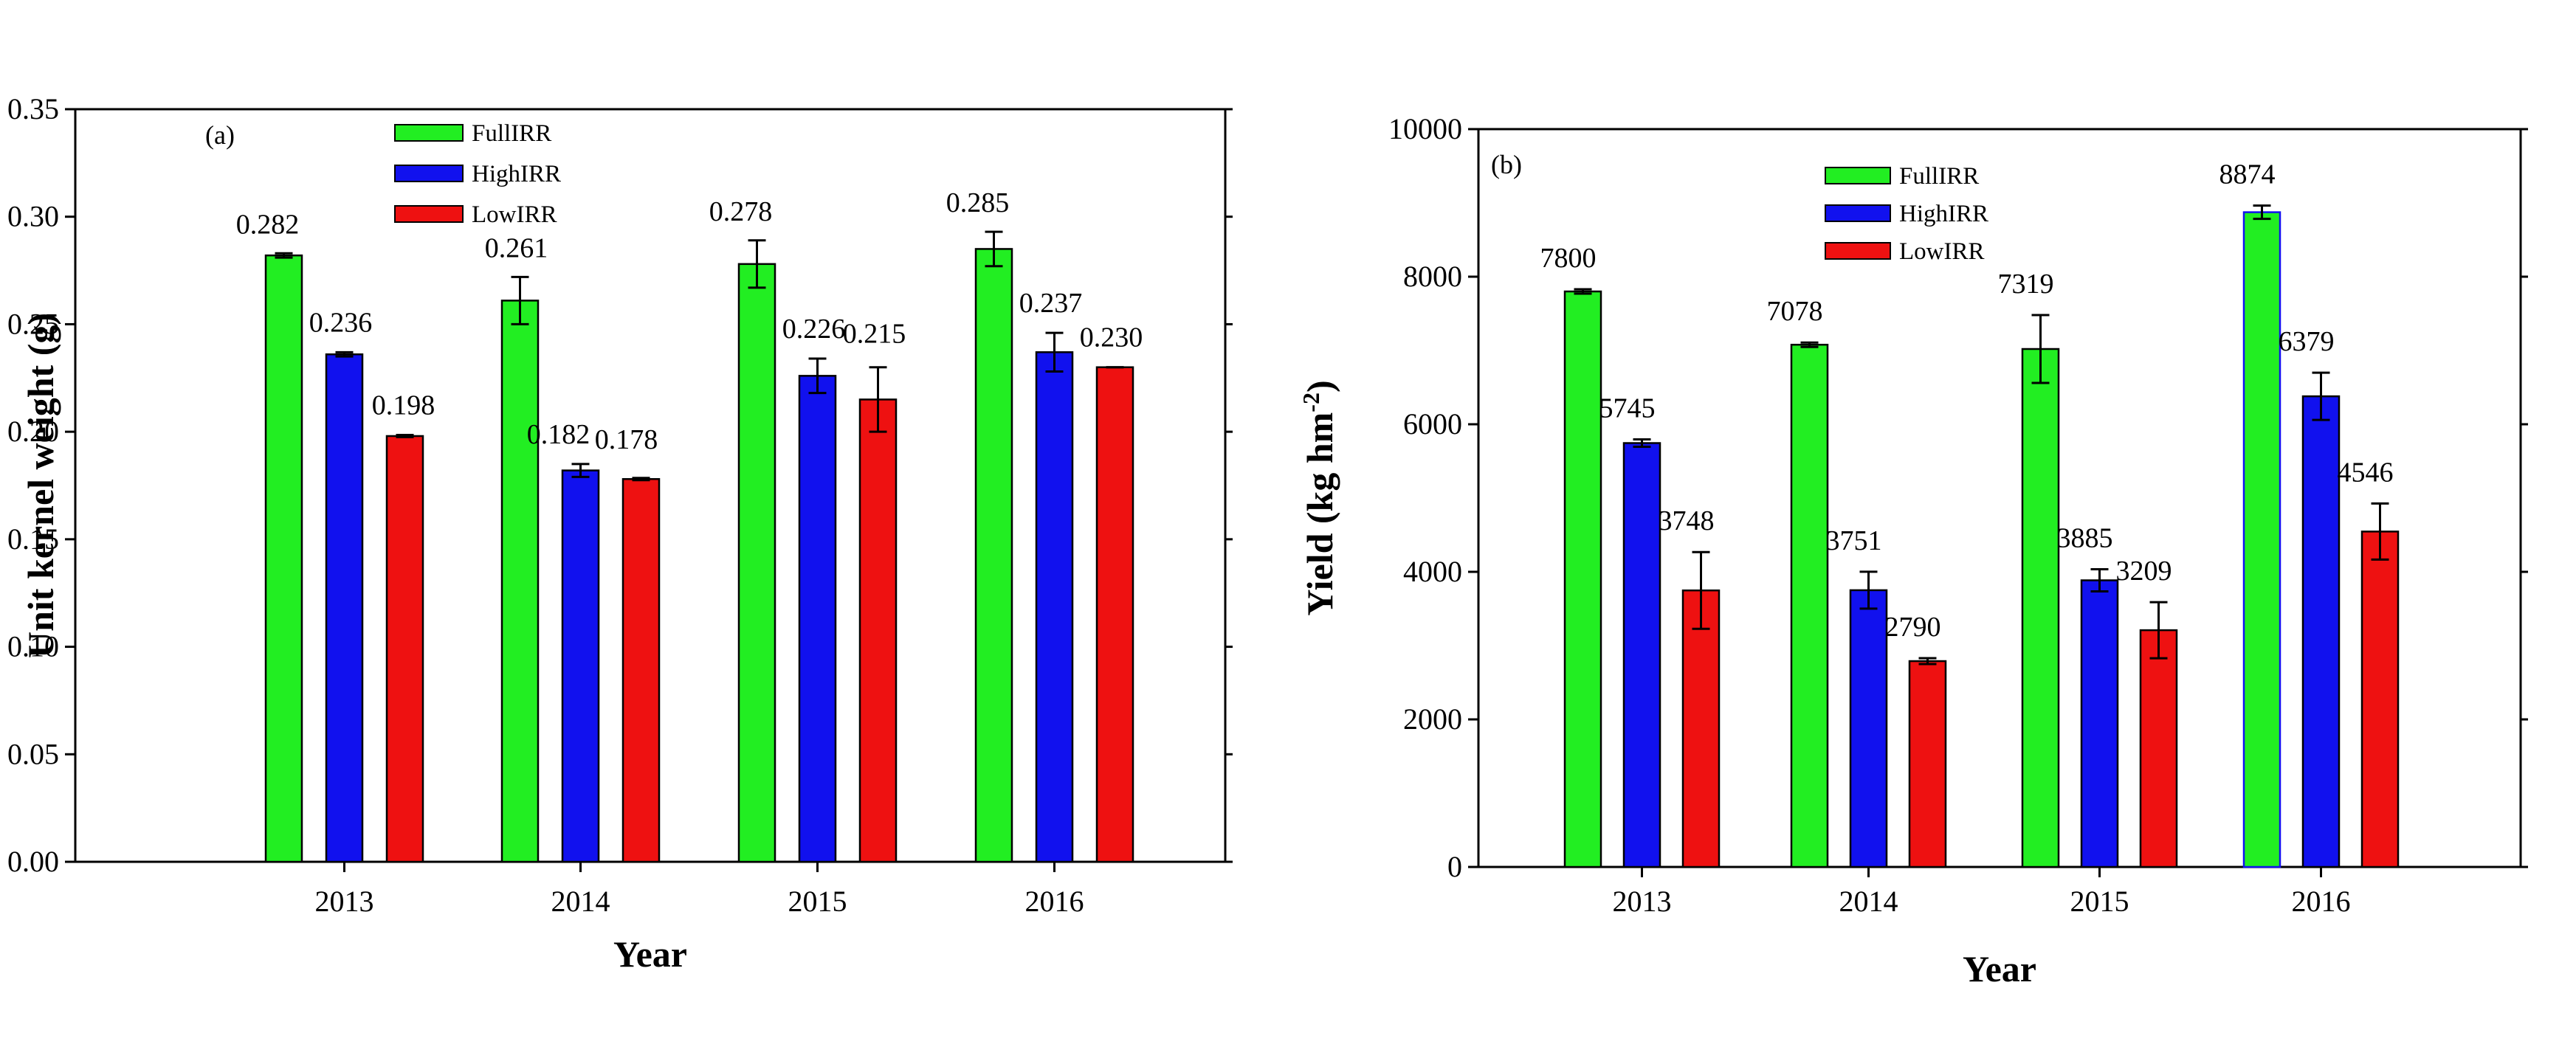 The image size is (2576, 1047). What do you see at coordinates (1051, 303) in the screenshot?
I see `data-label: 0.237` at bounding box center [1051, 303].